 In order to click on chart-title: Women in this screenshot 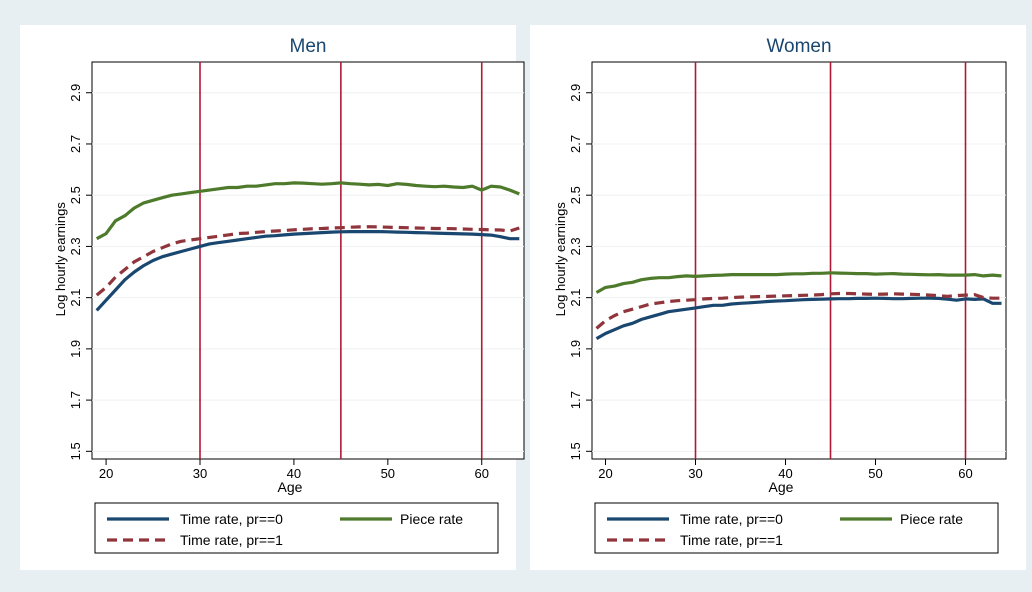, I will do `click(798, 46)`.